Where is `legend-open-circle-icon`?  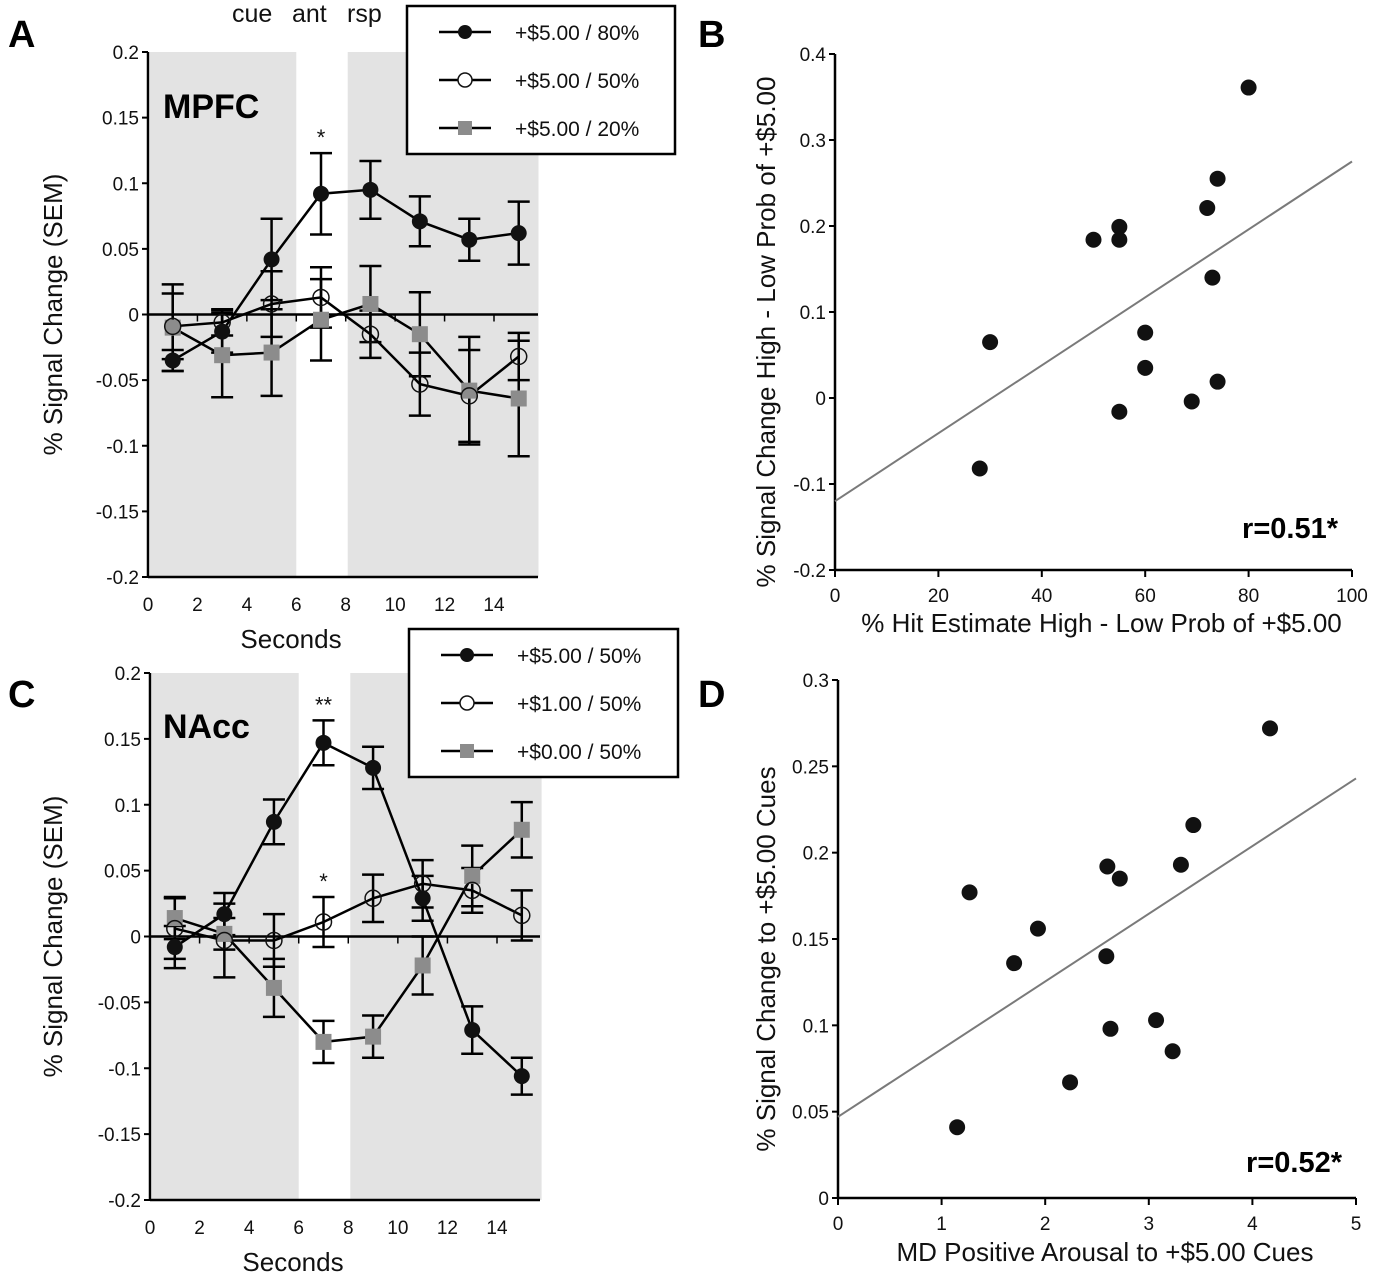
legend-open-circle-icon is located at coordinates (467, 703).